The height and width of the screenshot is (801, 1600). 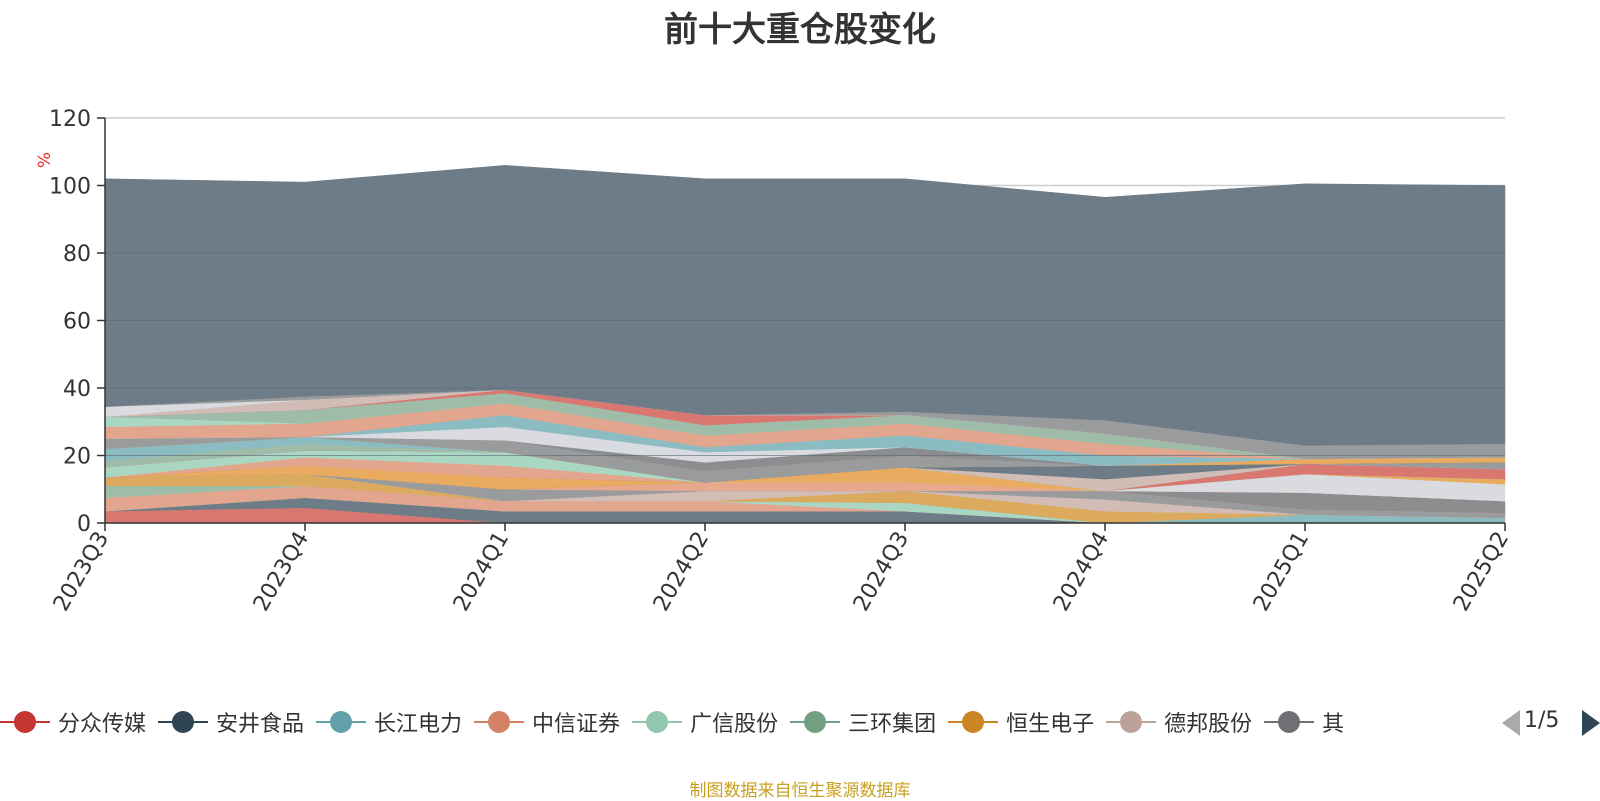 What do you see at coordinates (81, 572) in the screenshot?
I see `x-tick-label: 2023Q3` at bounding box center [81, 572].